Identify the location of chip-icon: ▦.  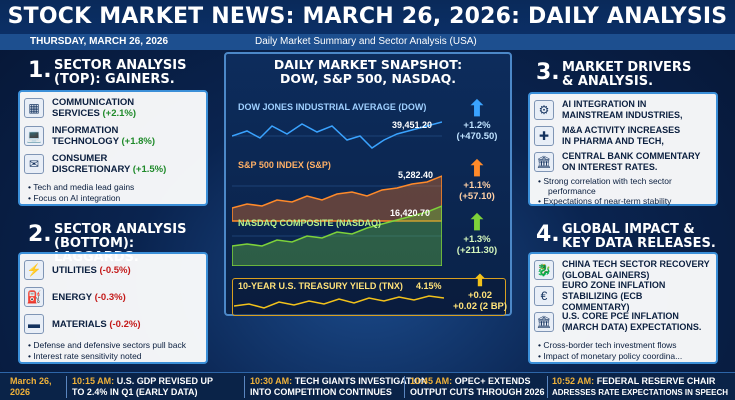
(34, 108).